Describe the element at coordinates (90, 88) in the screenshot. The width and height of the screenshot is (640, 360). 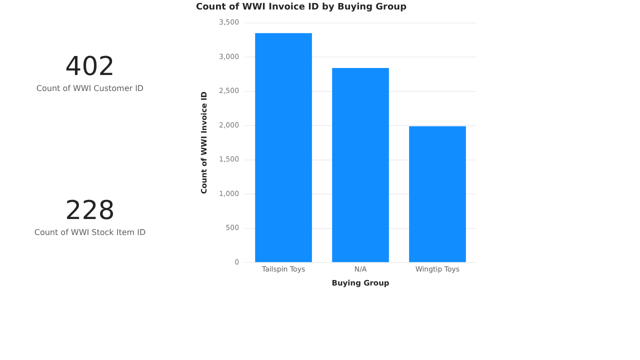
I see `category-label: Count of WWI Customer ID` at that location.